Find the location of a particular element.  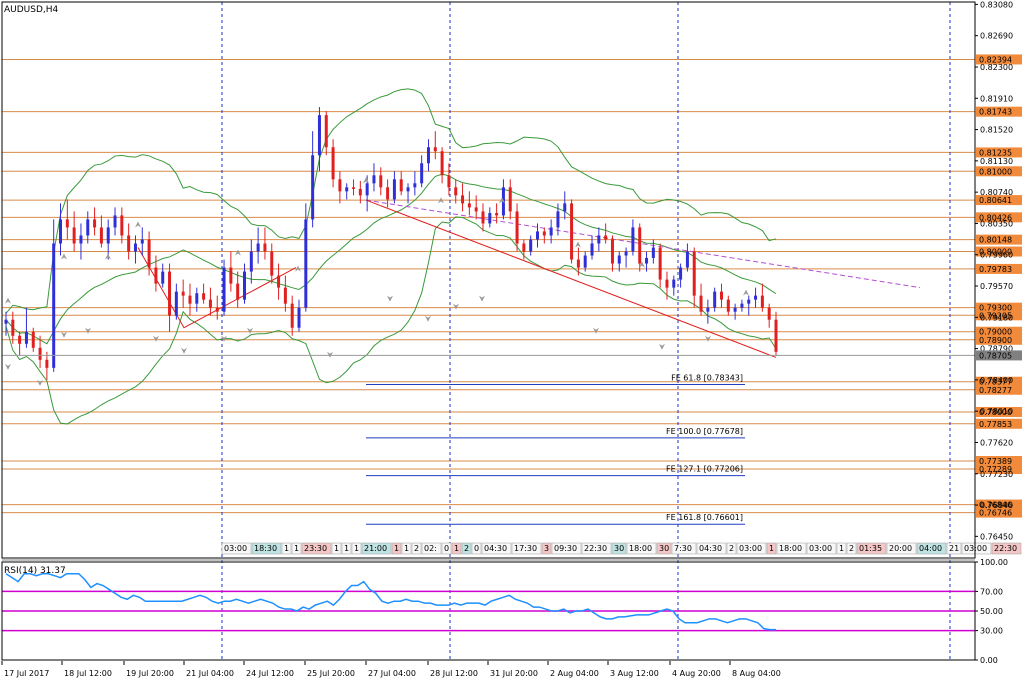

zigzag-line is located at coordinates (217, 288).